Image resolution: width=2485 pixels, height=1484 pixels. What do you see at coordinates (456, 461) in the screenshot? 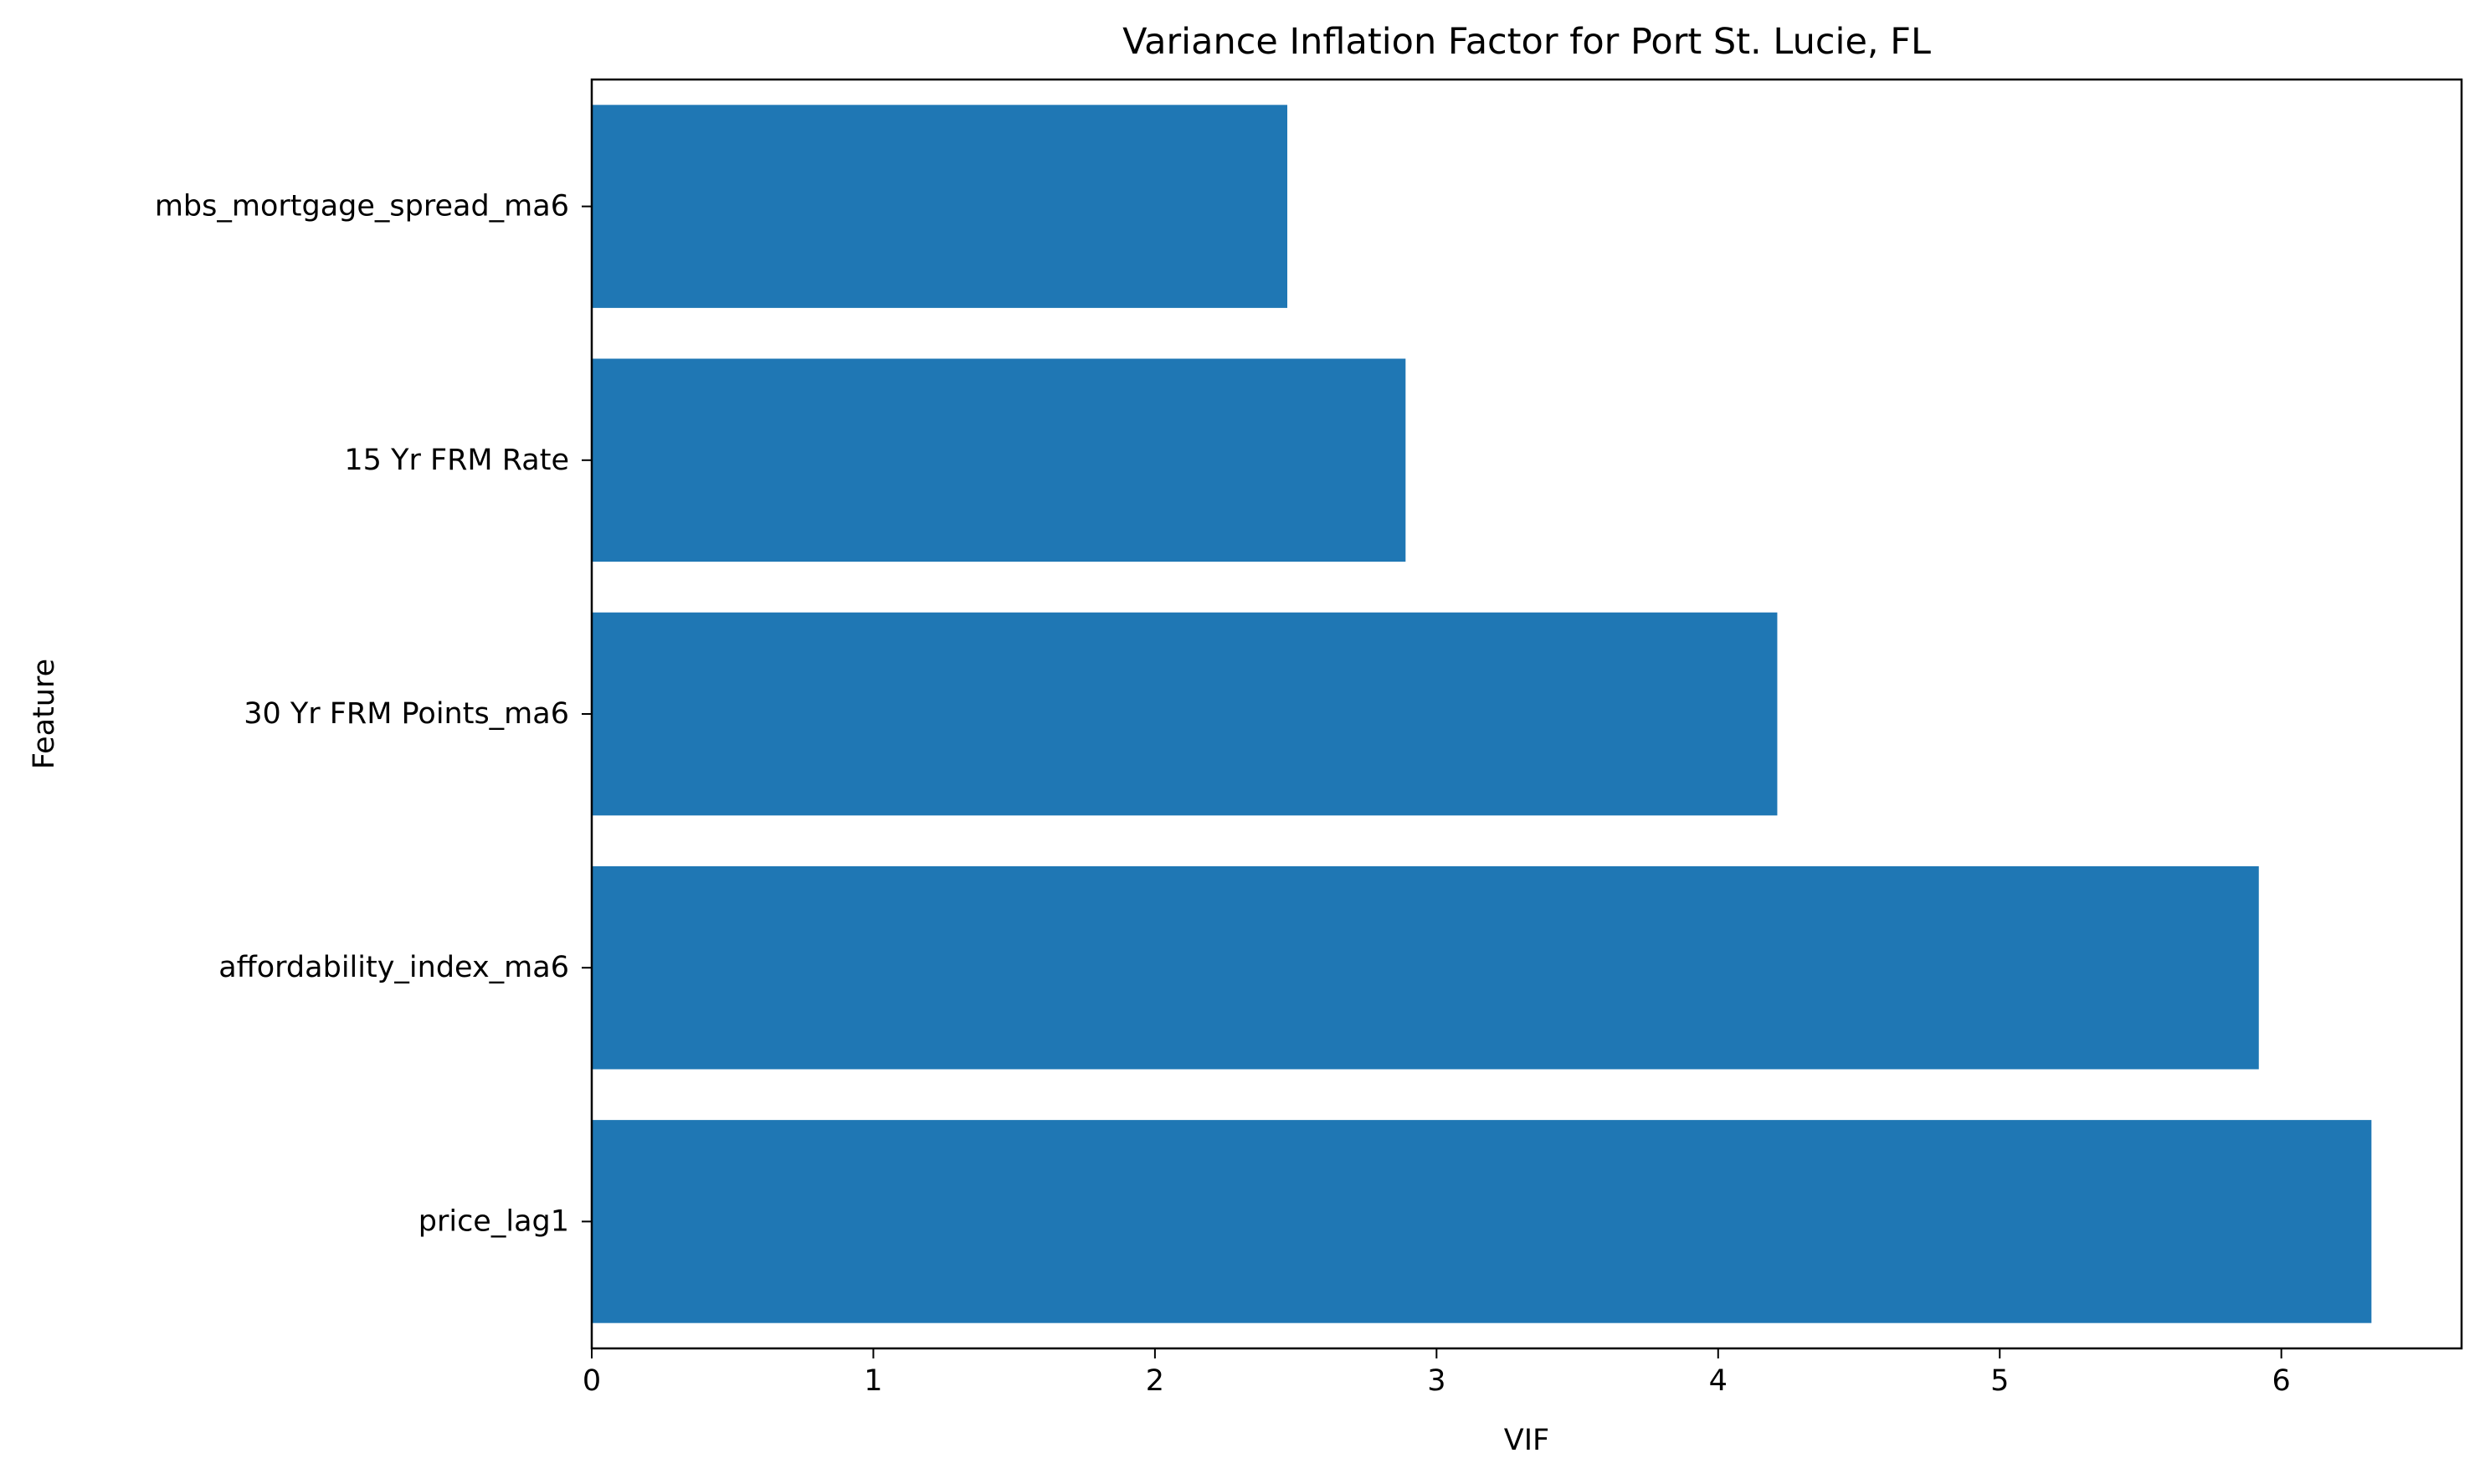
I see `y-tick-label: 15 Yr FRM Rate` at bounding box center [456, 461].